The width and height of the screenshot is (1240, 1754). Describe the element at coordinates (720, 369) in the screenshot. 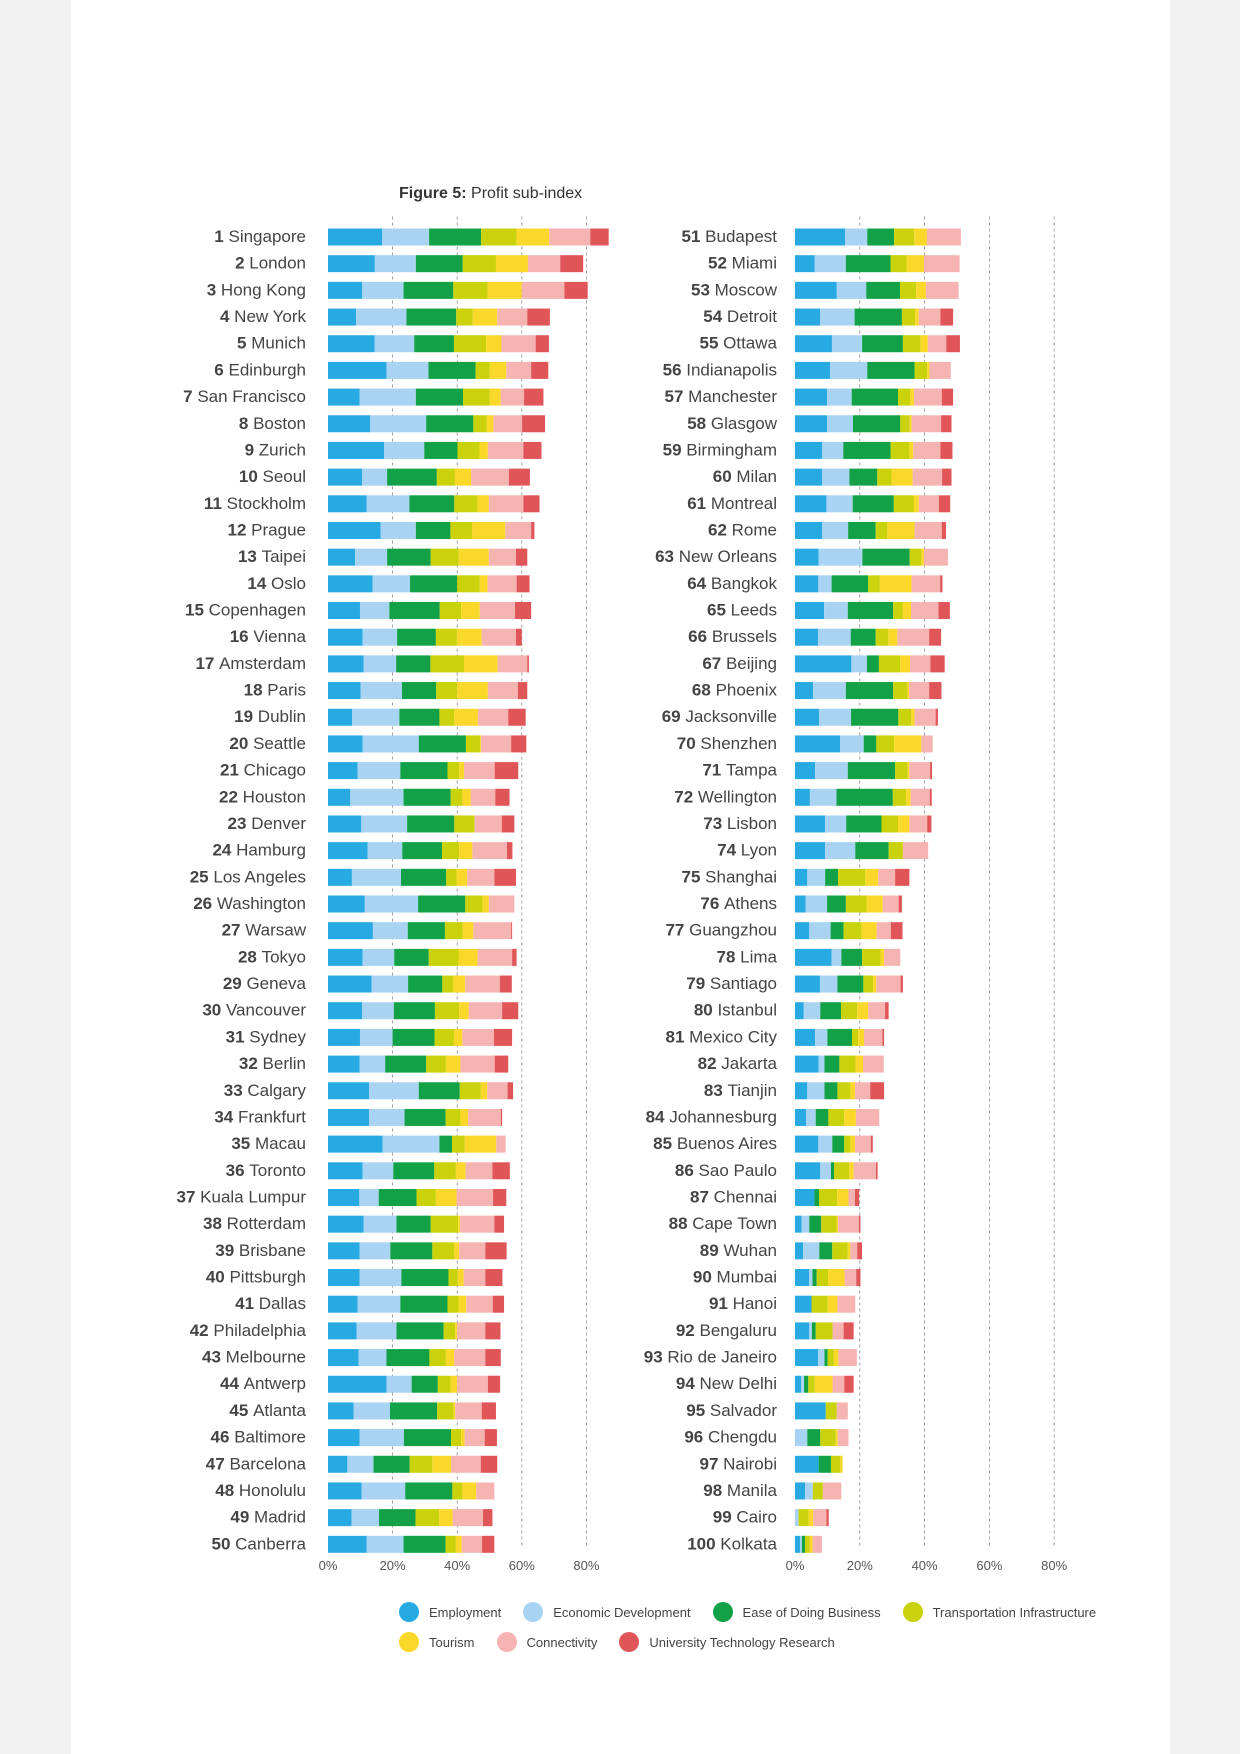

I see `row-label-indianapolis: 56 Indianapolis` at that location.